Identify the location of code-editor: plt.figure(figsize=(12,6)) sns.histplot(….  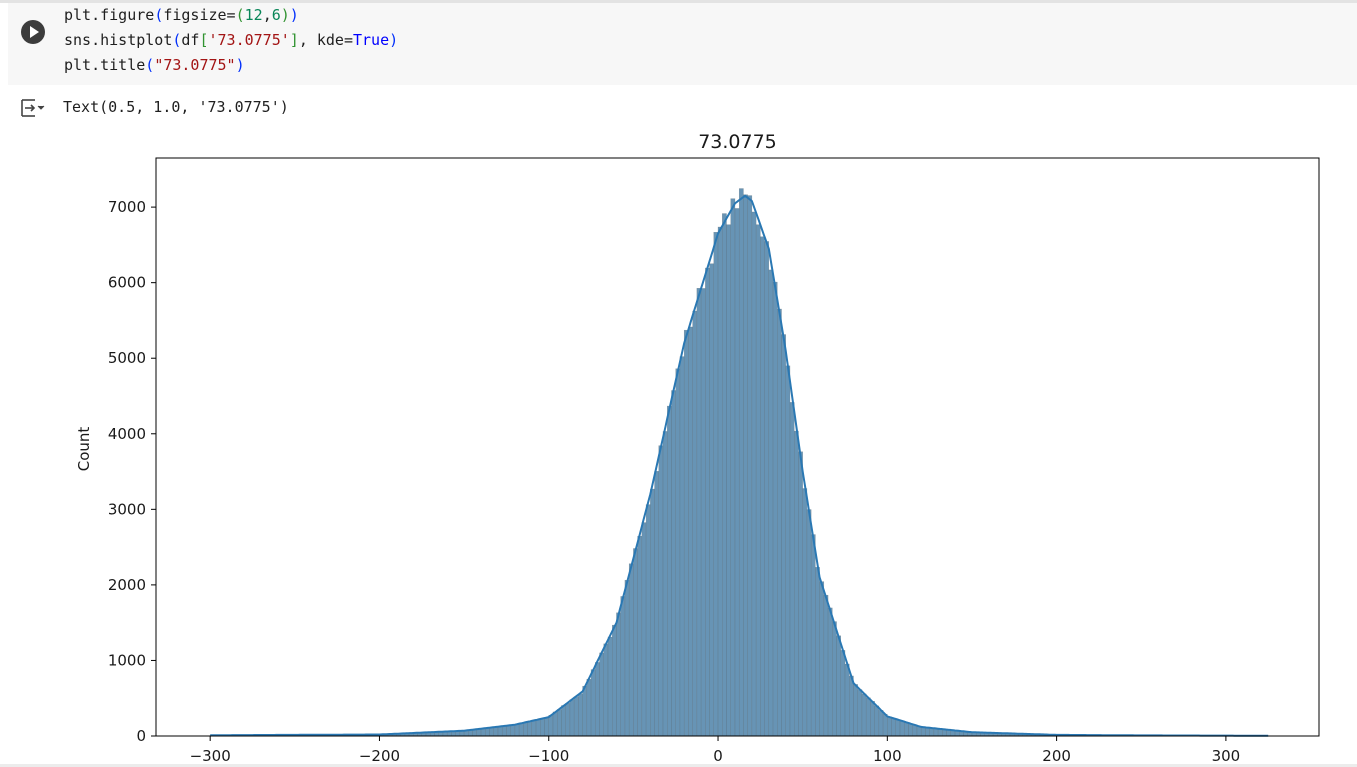
(231, 40).